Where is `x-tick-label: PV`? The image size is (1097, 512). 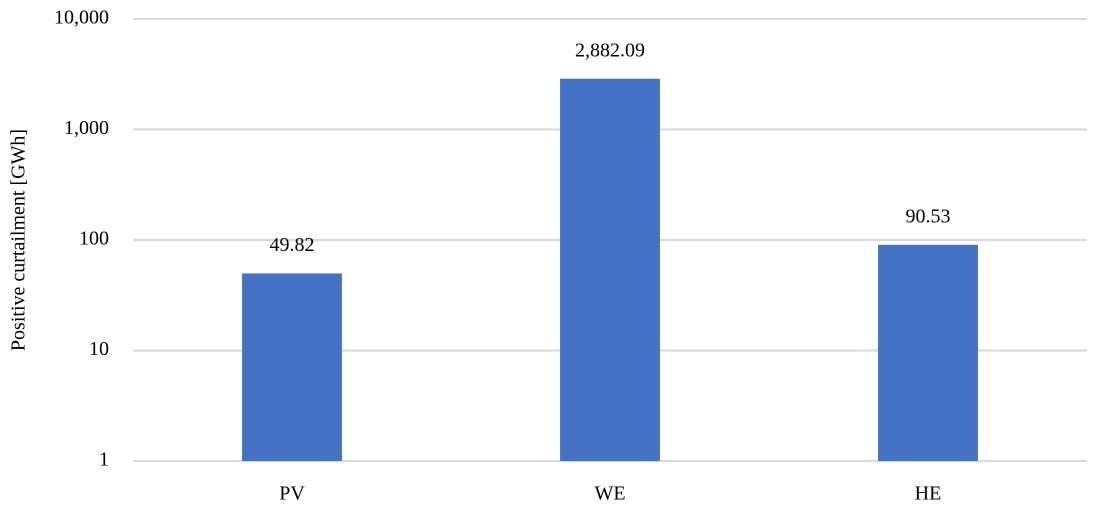
x-tick-label: PV is located at coordinates (292, 494).